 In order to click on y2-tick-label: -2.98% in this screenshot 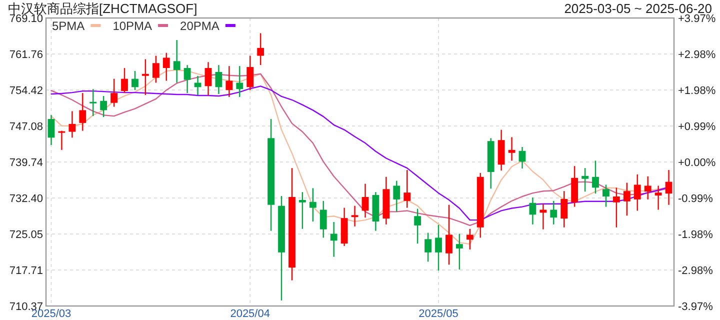, I will do `click(696, 271)`.